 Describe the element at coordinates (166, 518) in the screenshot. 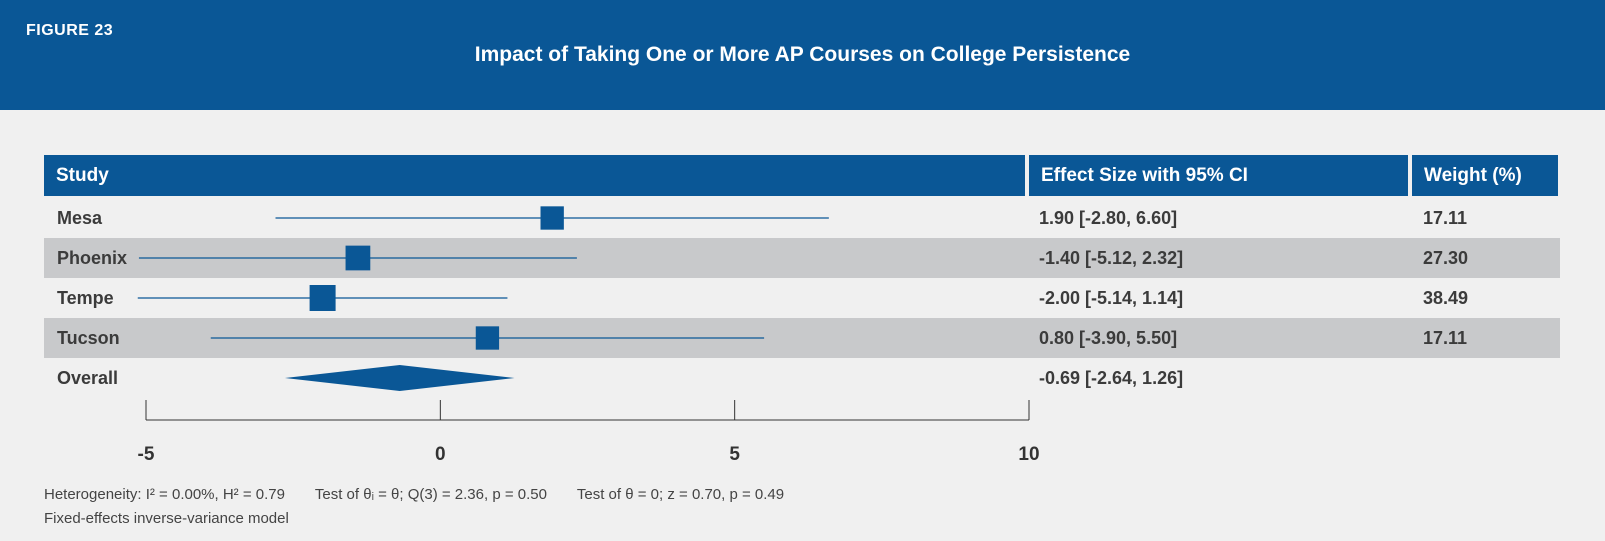

I see `model-note: Fixed-effects inverse-variance model` at that location.